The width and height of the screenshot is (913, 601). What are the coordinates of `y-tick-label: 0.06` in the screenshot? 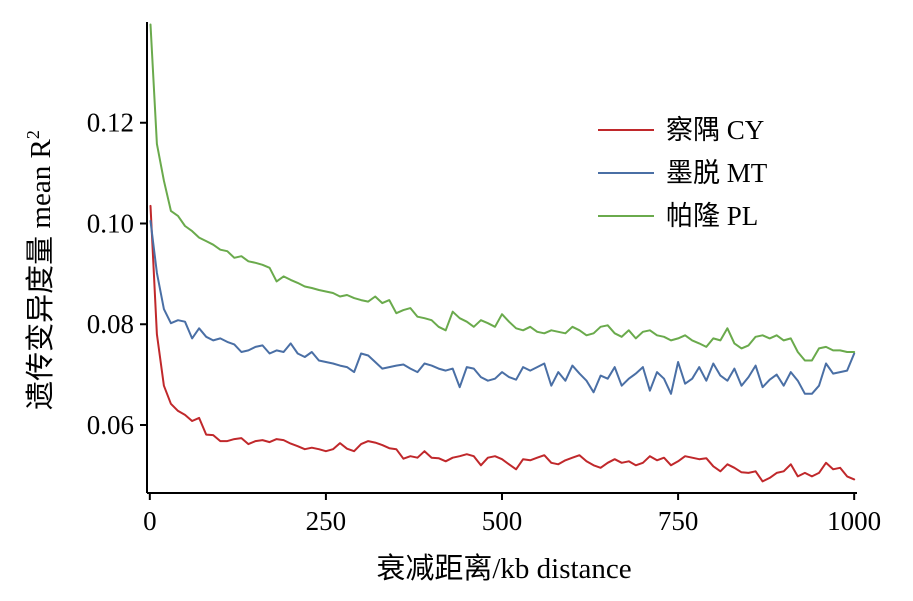 It's located at (110, 425).